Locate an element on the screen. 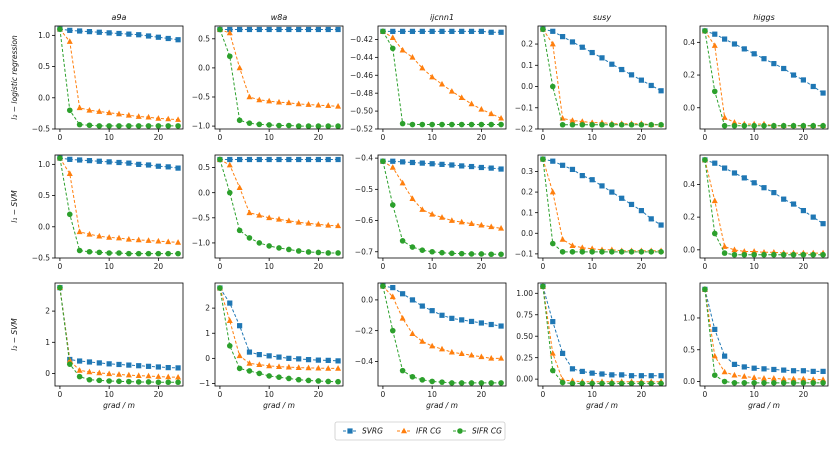 The width and height of the screenshot is (840, 450). y-tick-label: 0.5 is located at coordinates (689, 349).